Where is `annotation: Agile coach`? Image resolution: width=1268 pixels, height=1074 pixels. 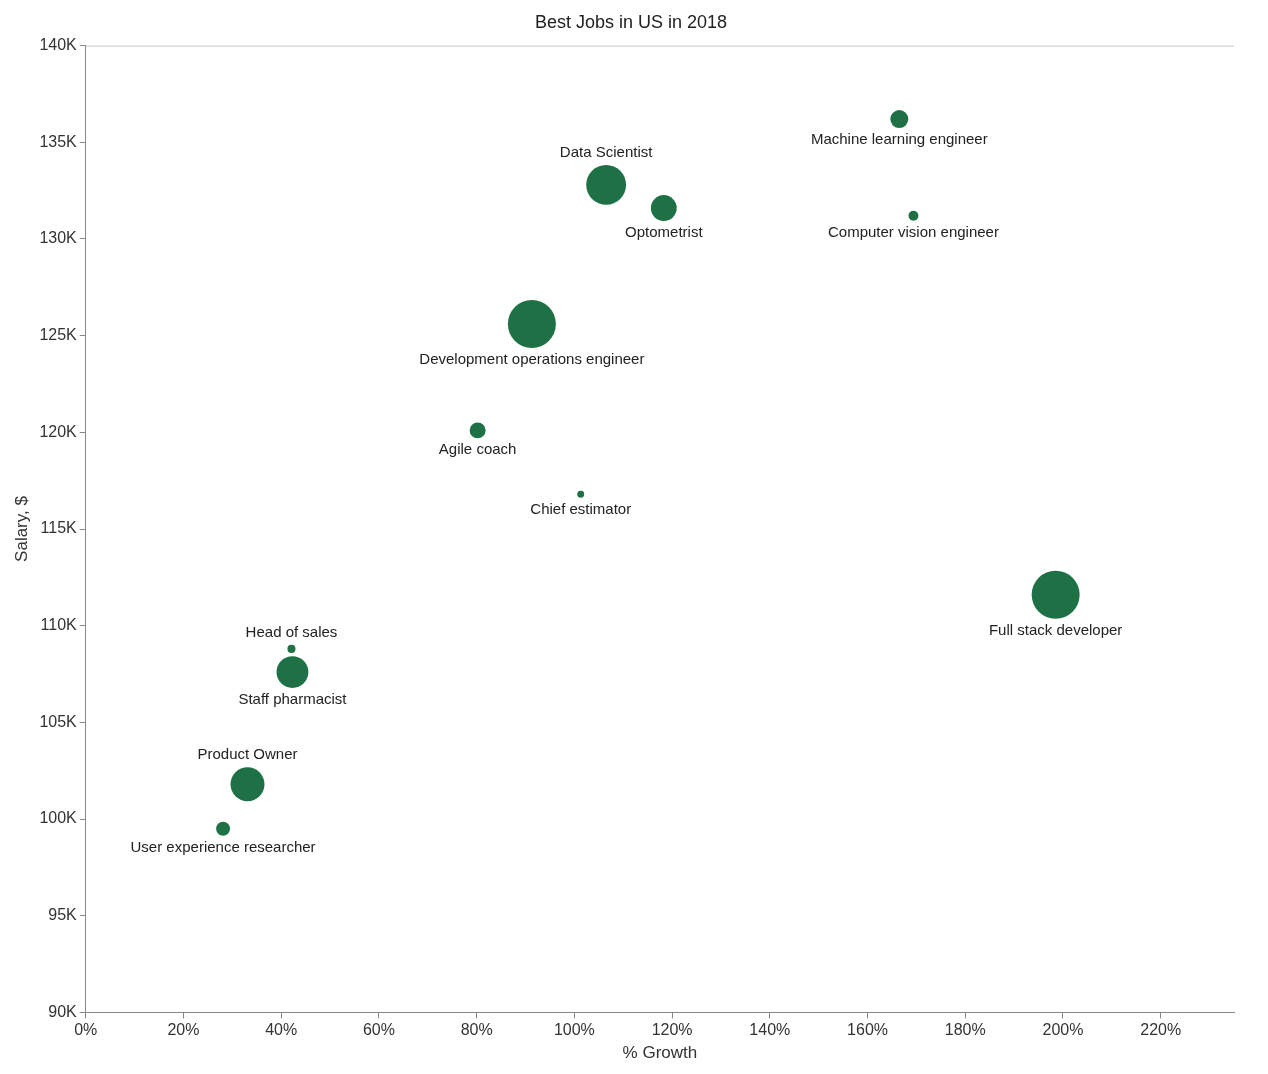
annotation: Agile coach is located at coordinates (477, 449).